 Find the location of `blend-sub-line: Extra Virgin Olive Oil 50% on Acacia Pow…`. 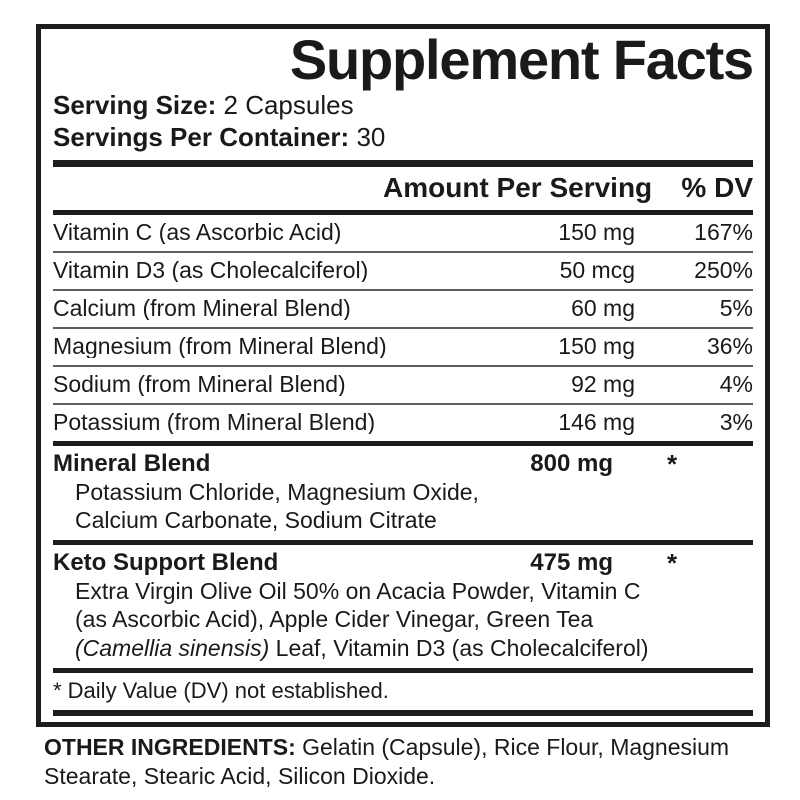

blend-sub-line: Extra Virgin Olive Oil 50% on Acacia Pow… is located at coordinates (358, 591).